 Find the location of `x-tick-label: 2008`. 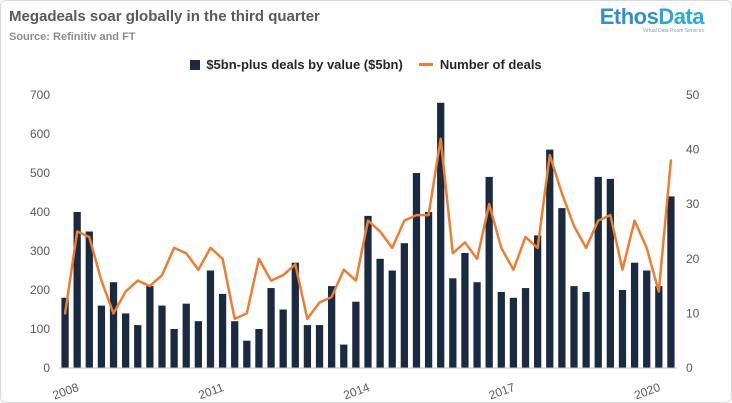

x-tick-label: 2008 is located at coordinates (66, 391).